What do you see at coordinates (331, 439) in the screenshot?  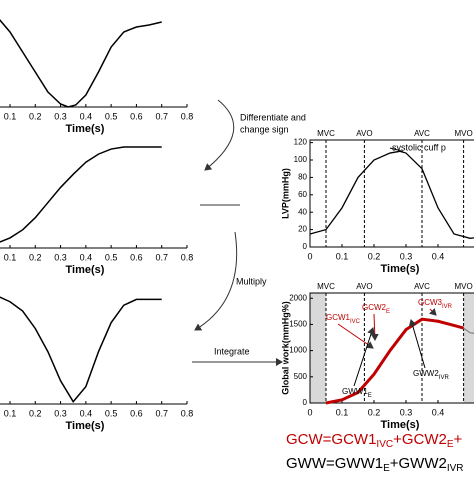 I see `equation-part: GCW=GCW1` at bounding box center [331, 439].